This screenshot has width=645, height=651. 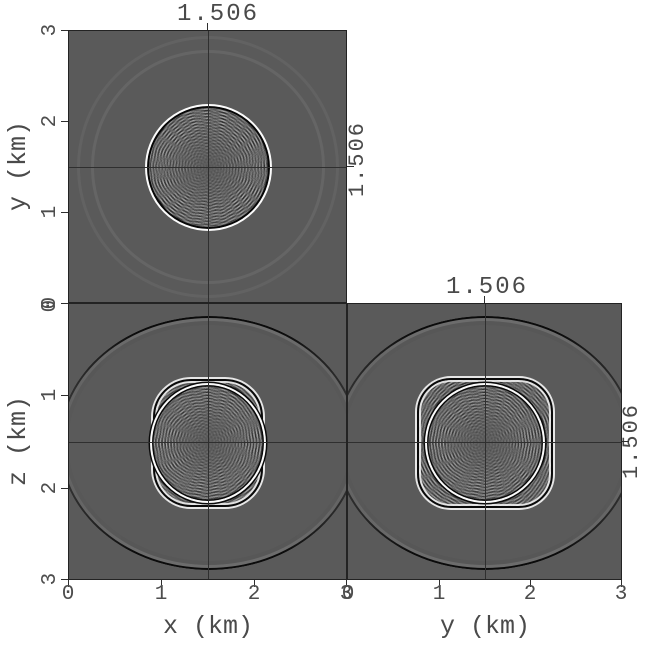 I want to click on slice-label-yz-top: 1.506, so click(x=486, y=287).